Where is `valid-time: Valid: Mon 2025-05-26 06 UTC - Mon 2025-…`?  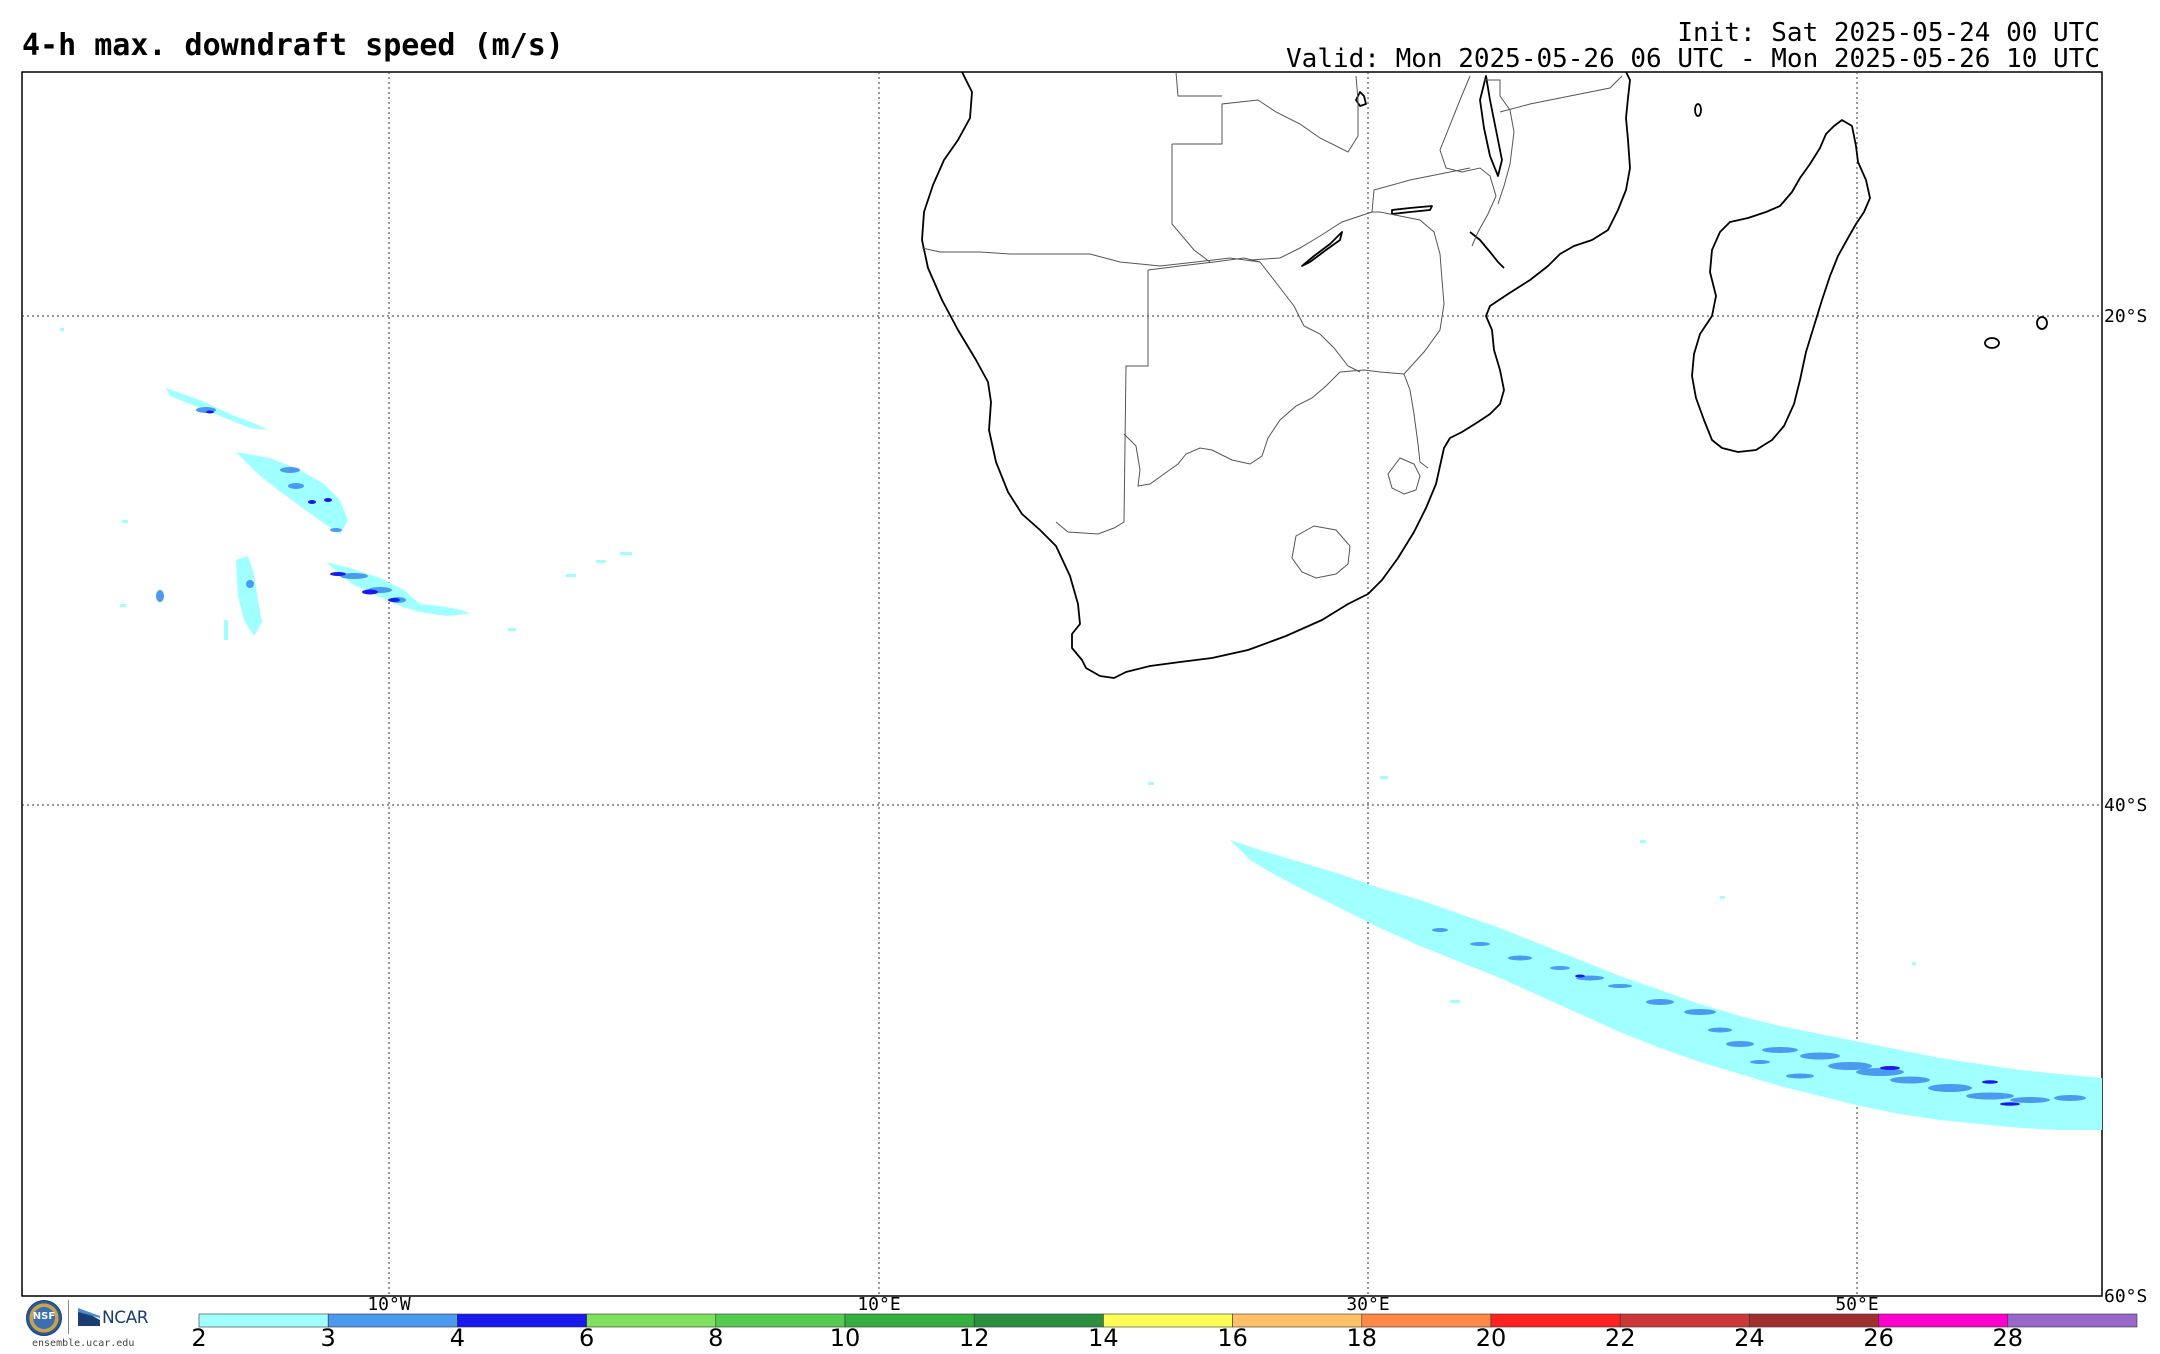
valid-time: Valid: Mon 2025-05-26 06 UTC - Mon 2025-… is located at coordinates (1693, 59).